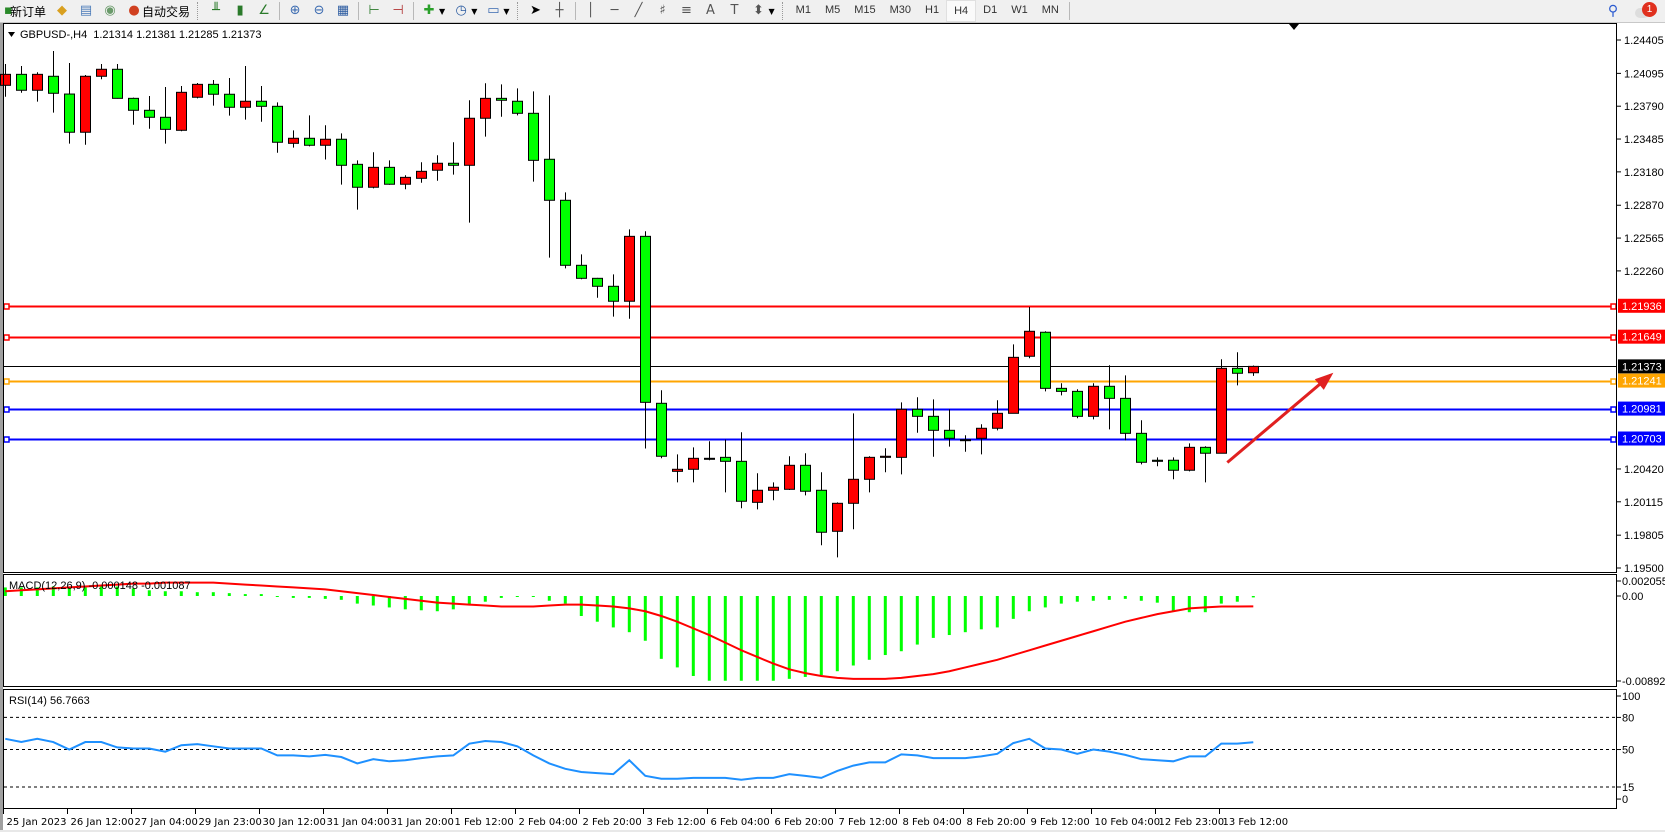 The width and height of the screenshot is (1665, 832). Describe the element at coordinates (990, 10) in the screenshot. I see `timeframe-d1: D1` at that location.